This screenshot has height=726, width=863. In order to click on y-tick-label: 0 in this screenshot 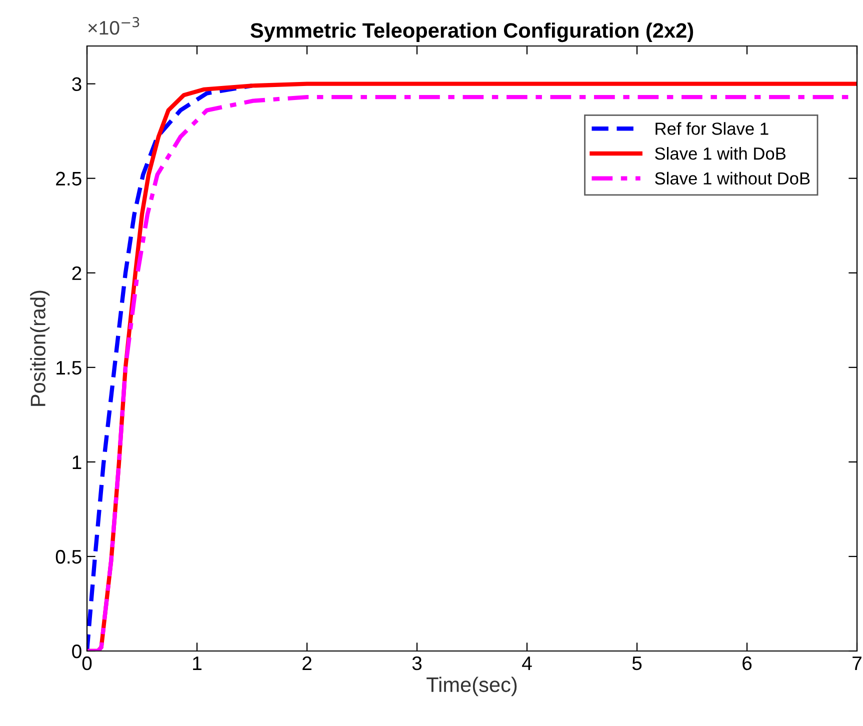, I will do `click(77, 651)`.